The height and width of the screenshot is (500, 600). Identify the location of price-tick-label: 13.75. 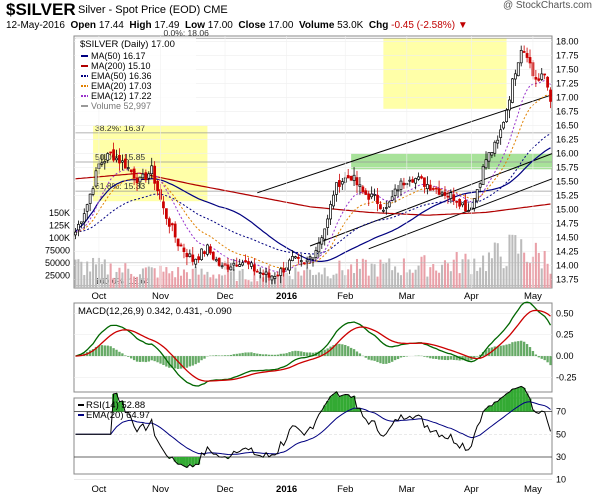
(567, 280).